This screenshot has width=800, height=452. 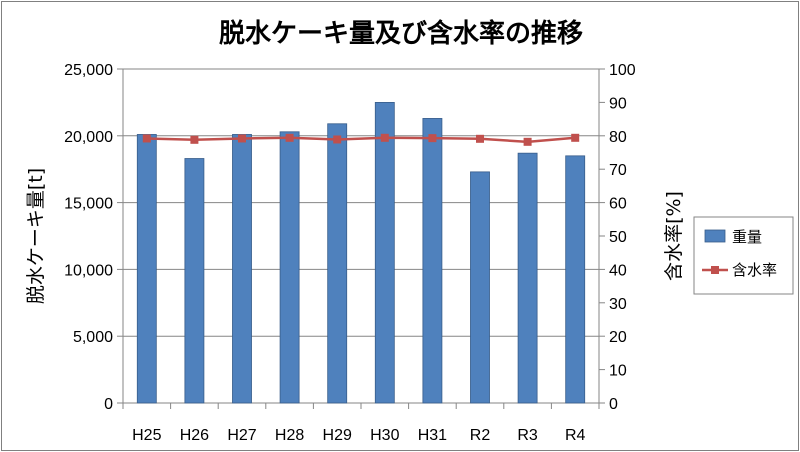 I want to click on x-tick-label: R2, so click(x=480, y=435).